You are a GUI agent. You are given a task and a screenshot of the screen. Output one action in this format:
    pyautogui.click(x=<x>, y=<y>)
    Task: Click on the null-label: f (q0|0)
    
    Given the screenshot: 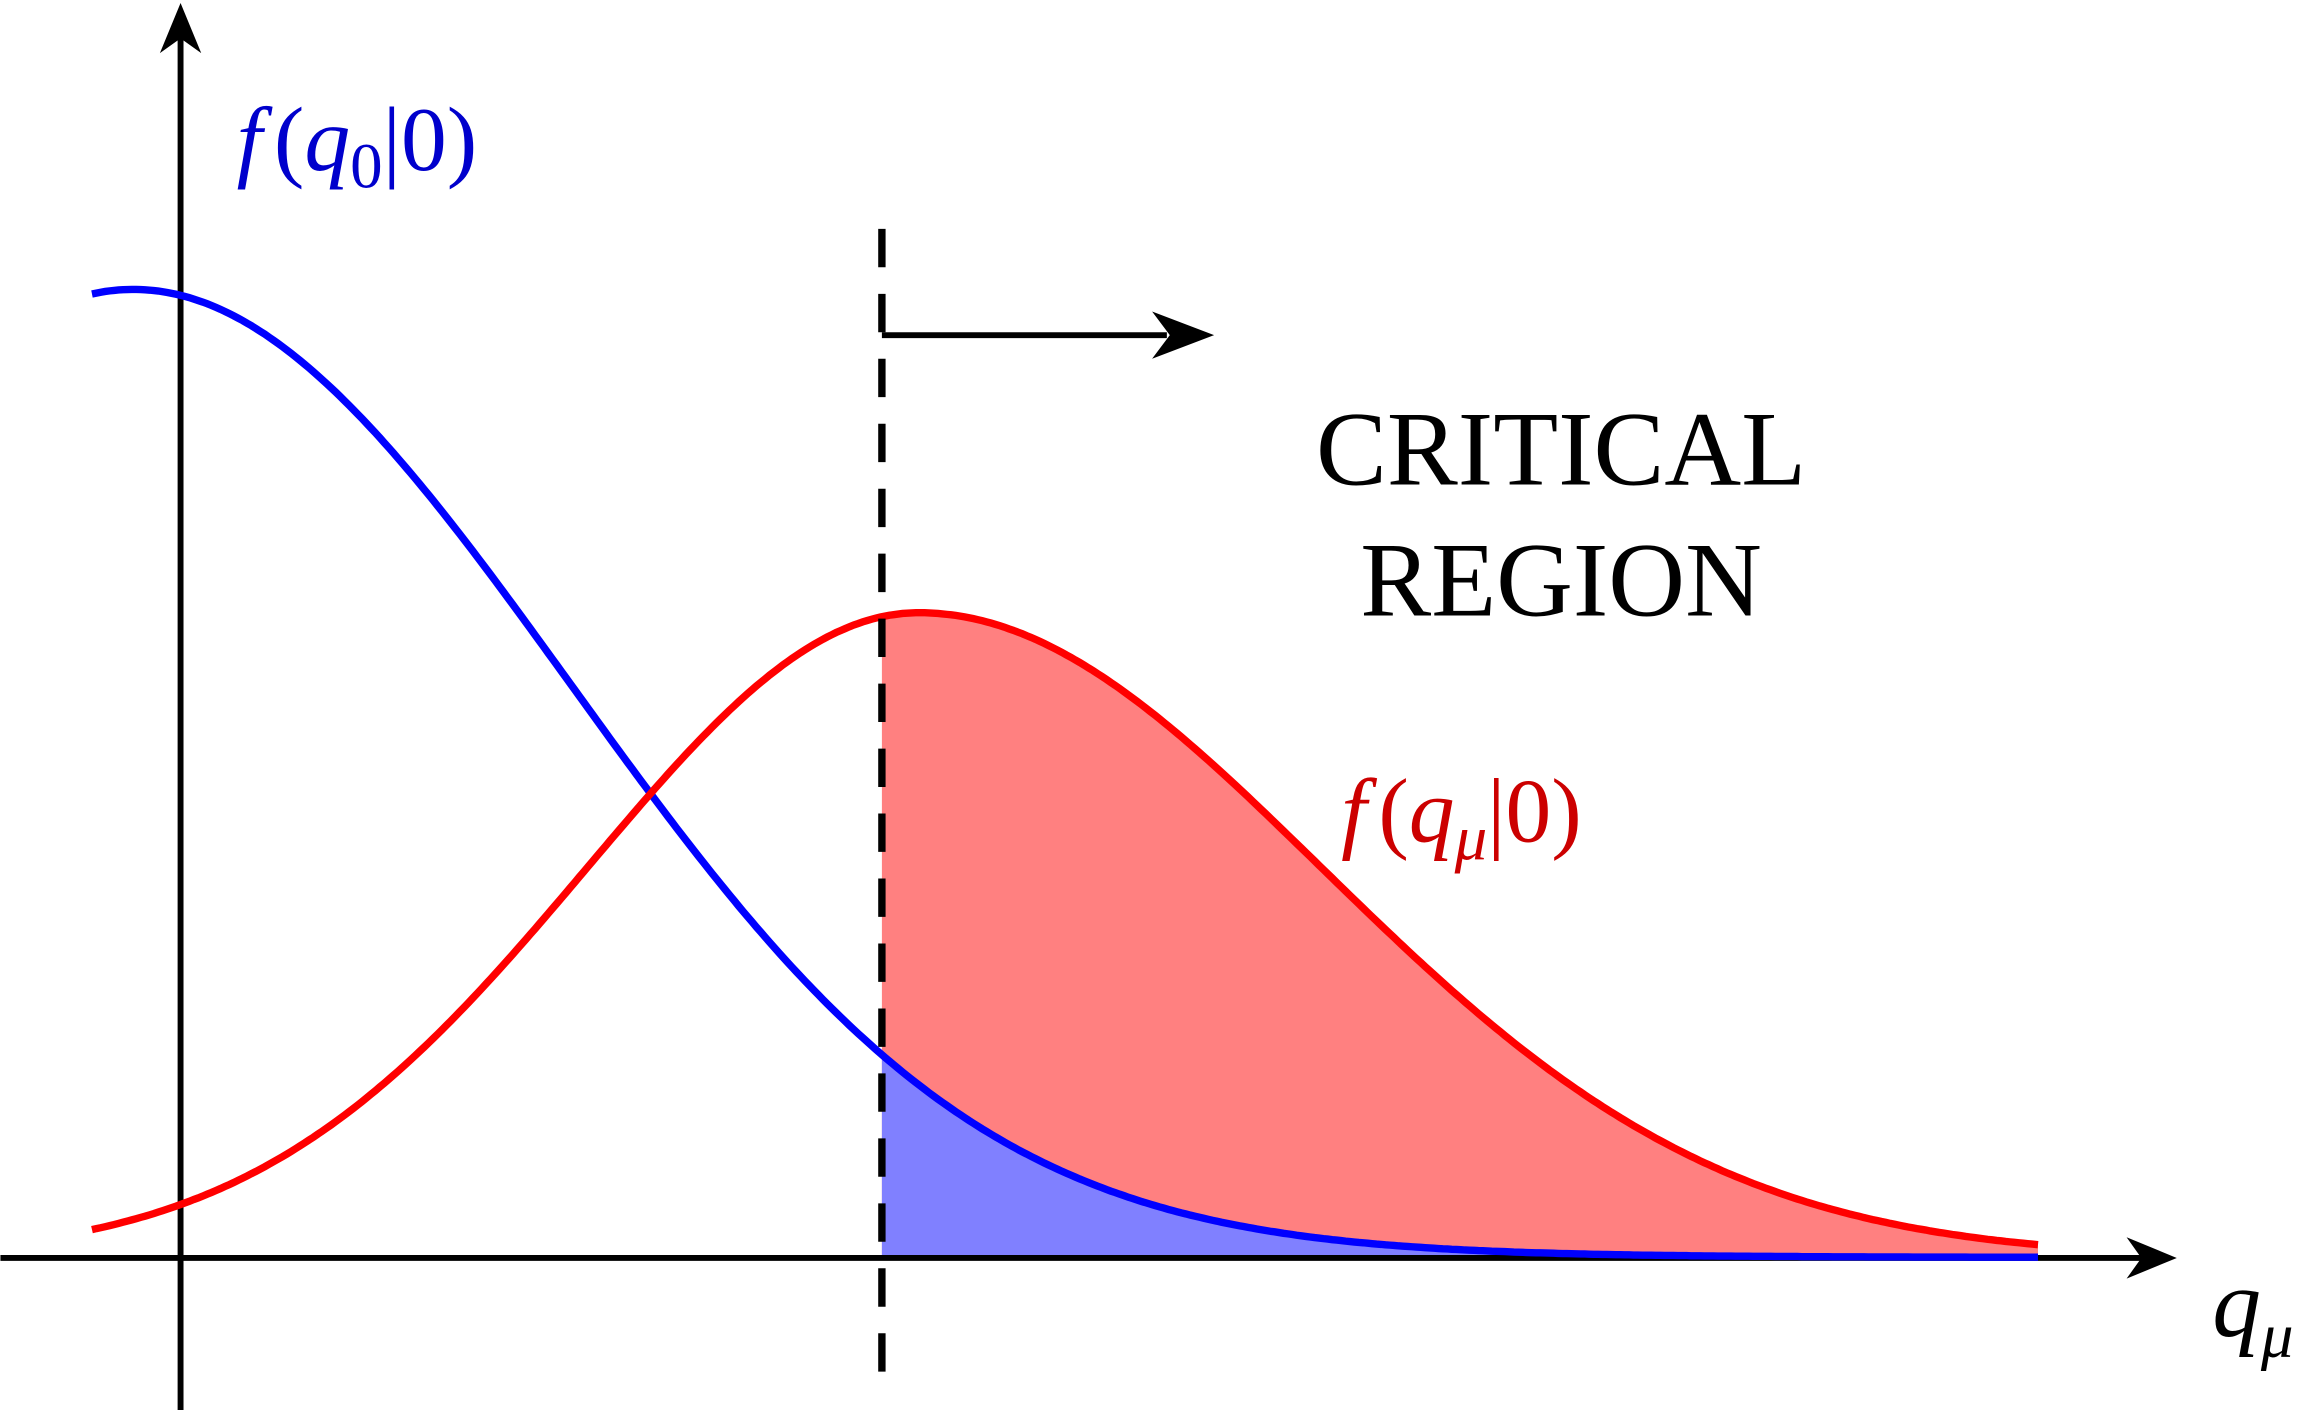 What is the action you would take?
    pyautogui.click(x=357, y=145)
    